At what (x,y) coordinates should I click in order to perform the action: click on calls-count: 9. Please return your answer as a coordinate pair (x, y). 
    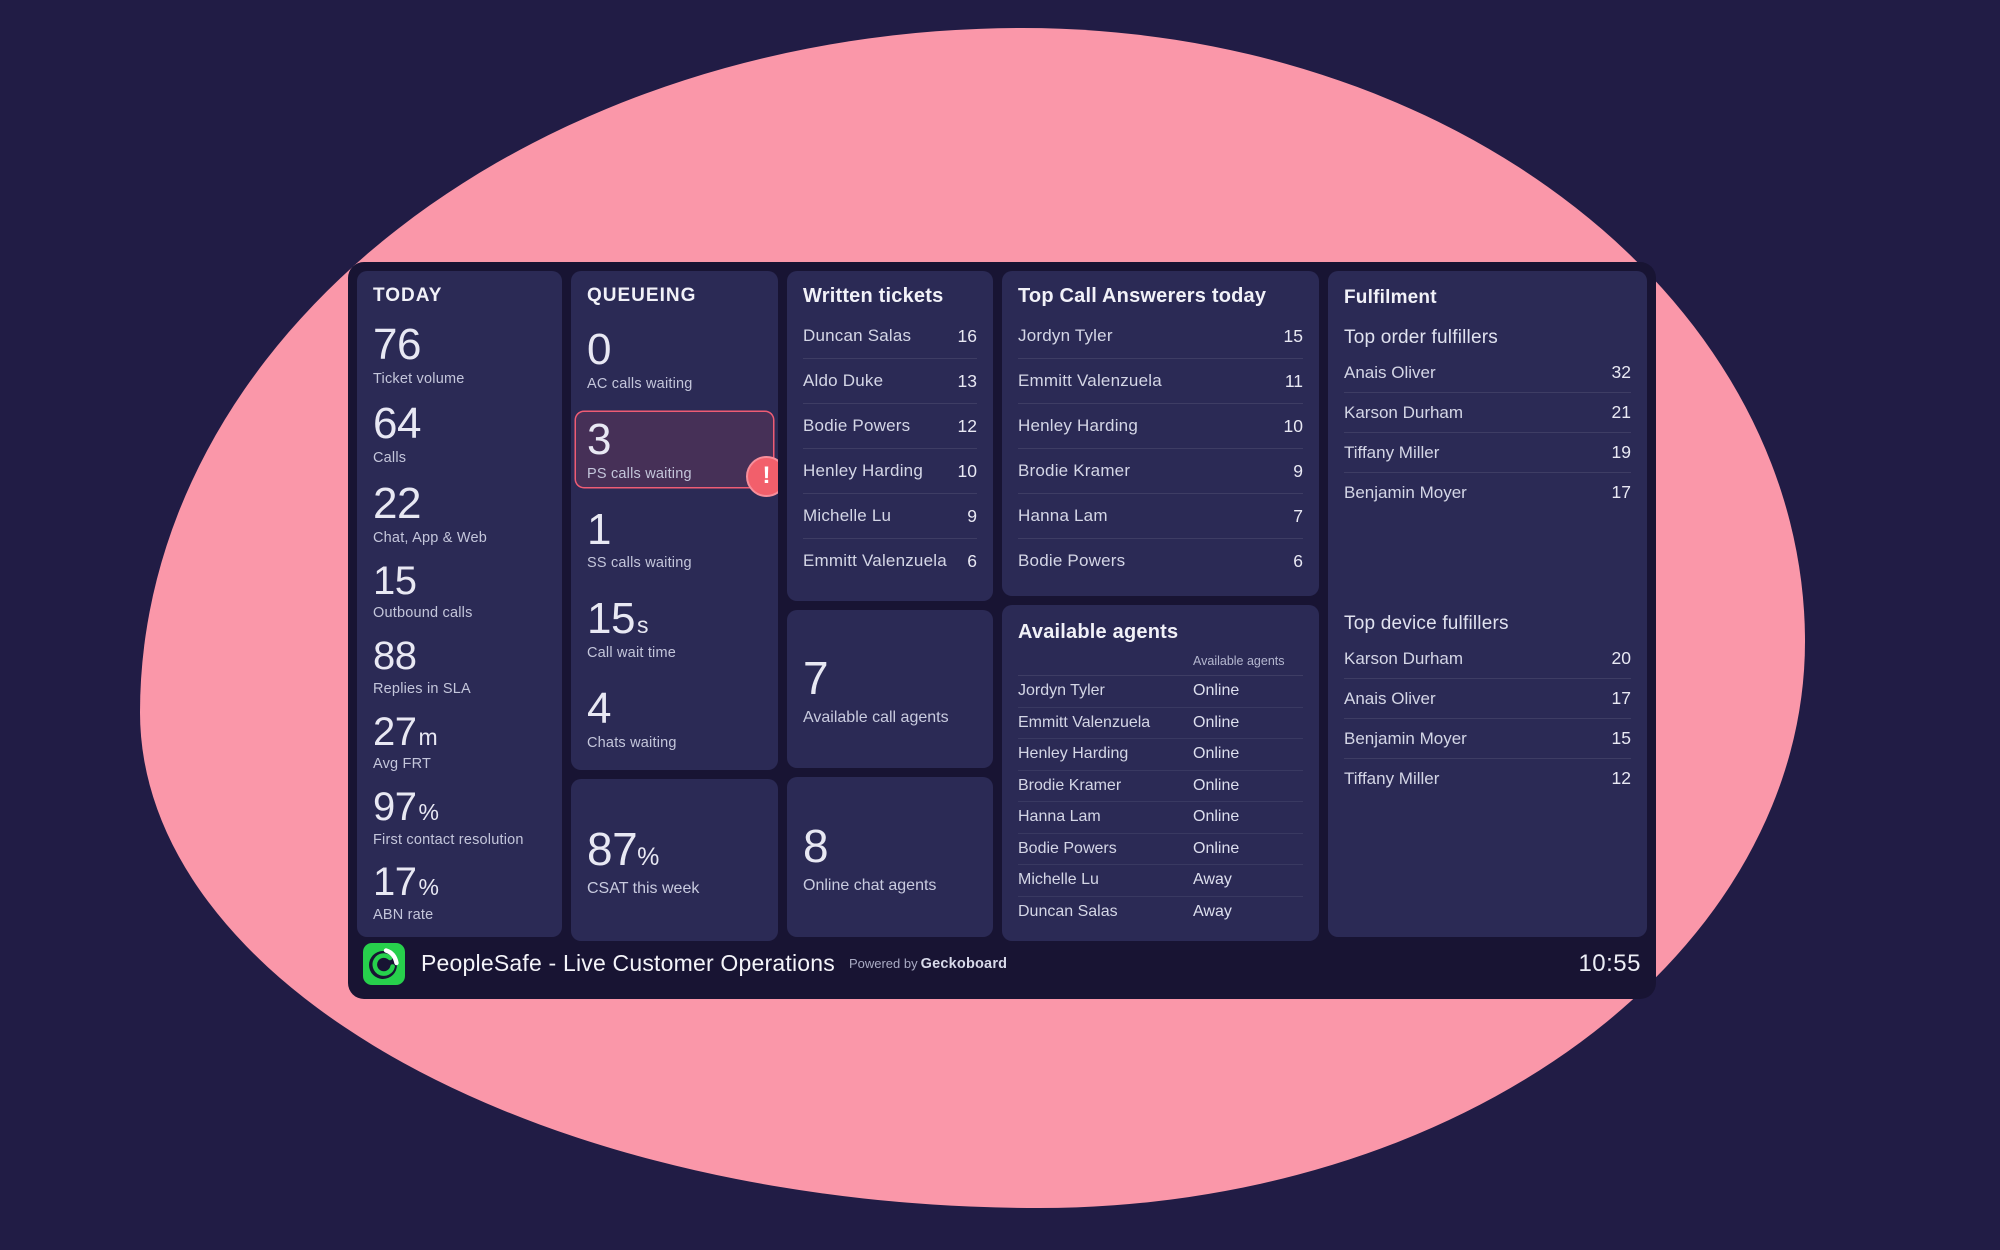
    Looking at the image, I should click on (1298, 470).